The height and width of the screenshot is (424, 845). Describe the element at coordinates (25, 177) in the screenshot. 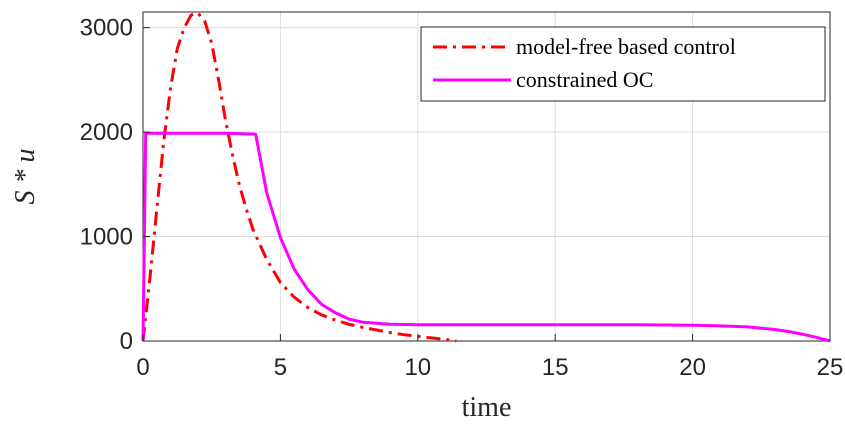

I see `y-axis-label: S * u` at that location.